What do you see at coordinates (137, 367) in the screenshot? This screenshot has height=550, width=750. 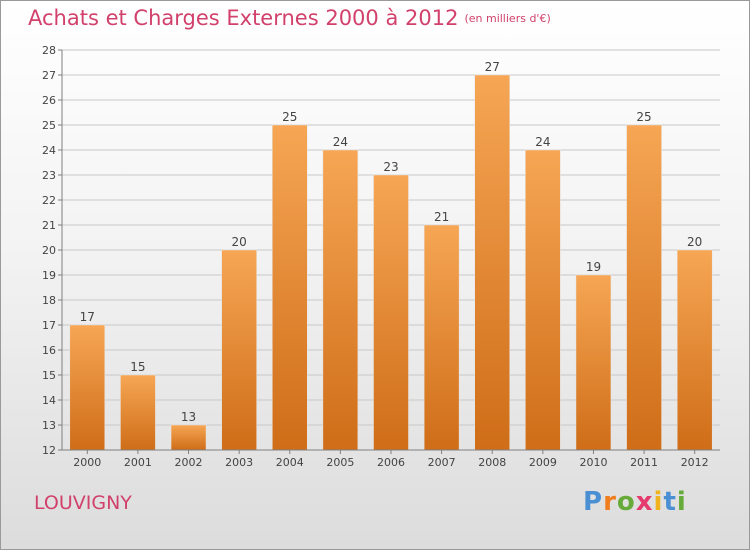 I see `data-label-2001: 15` at bounding box center [137, 367].